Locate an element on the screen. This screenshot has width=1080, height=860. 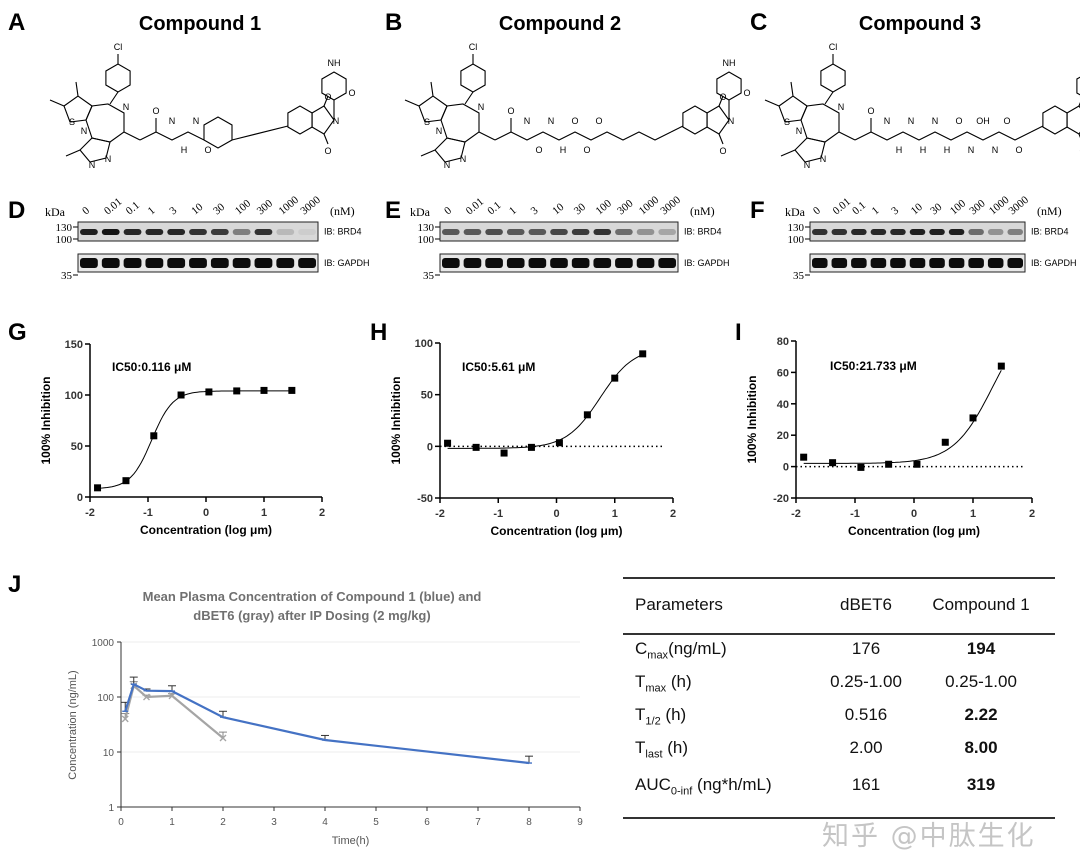
panel-letter-b: B is located at coordinates (393, 22).